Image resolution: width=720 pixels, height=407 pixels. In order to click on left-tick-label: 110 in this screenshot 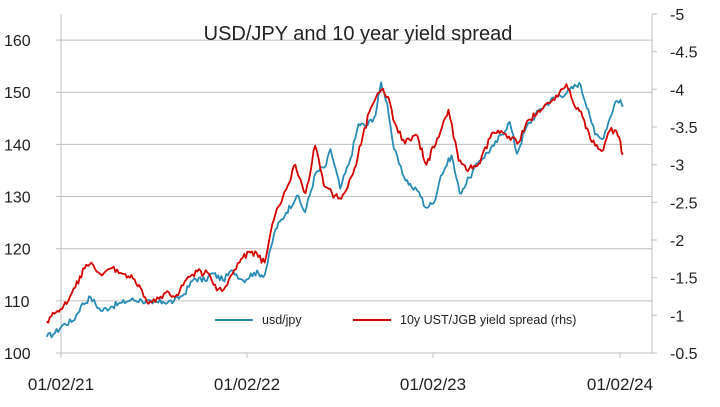, I will do `click(17, 302)`.